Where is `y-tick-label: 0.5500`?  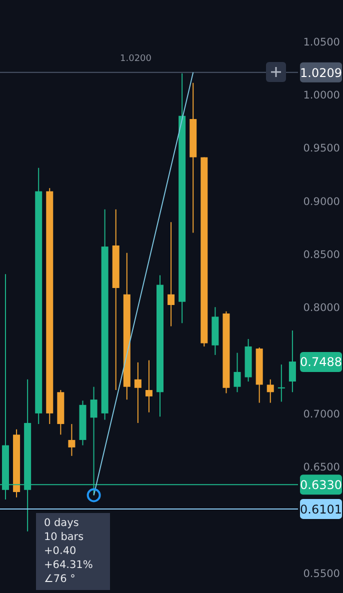
y-tick-label: 0.5500 is located at coordinates (321, 574).